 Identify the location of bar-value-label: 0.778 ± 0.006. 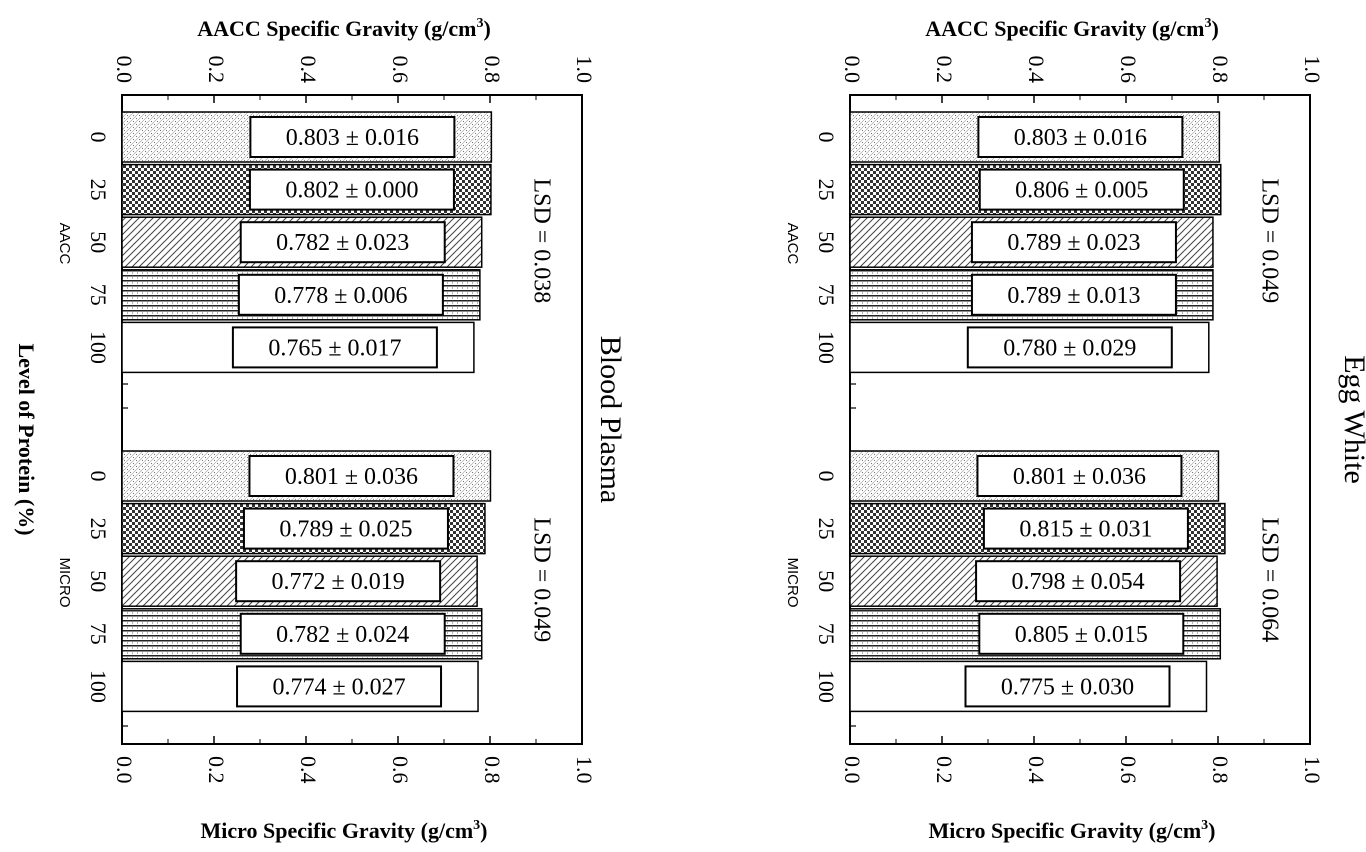
(340, 296).